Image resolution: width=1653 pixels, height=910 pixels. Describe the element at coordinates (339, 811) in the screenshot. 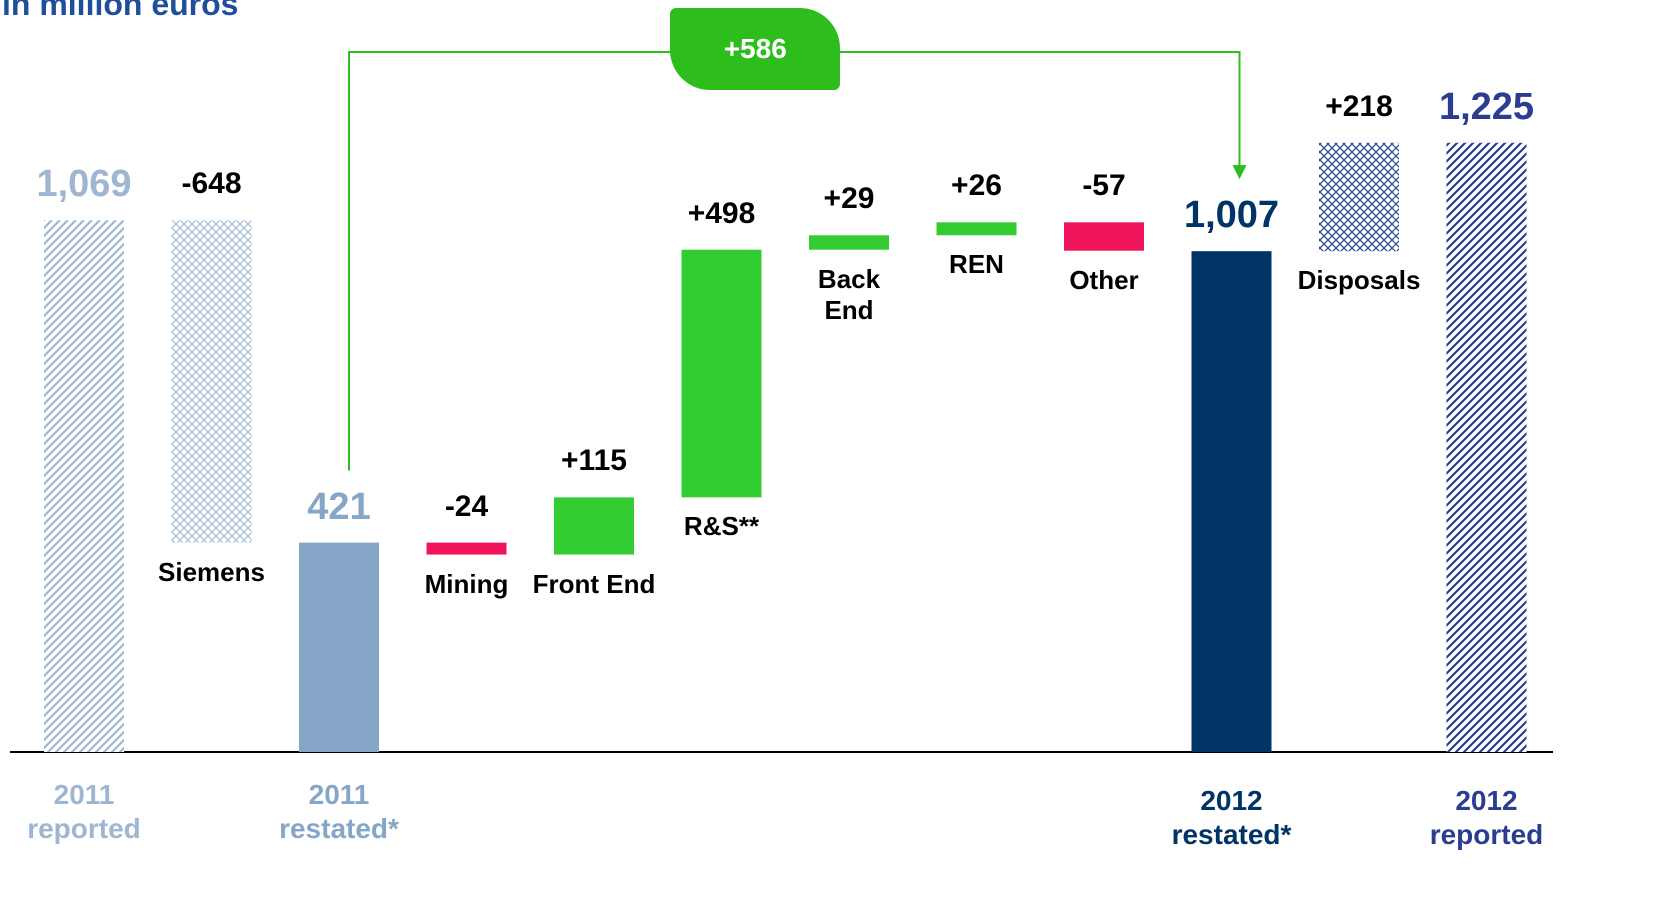

I see `category-label: 2011 restated*` at that location.